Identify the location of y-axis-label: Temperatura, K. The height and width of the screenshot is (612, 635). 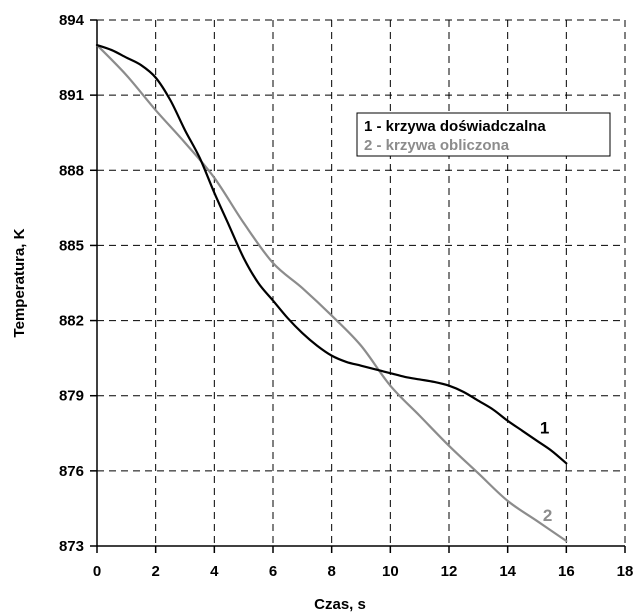
(19, 282).